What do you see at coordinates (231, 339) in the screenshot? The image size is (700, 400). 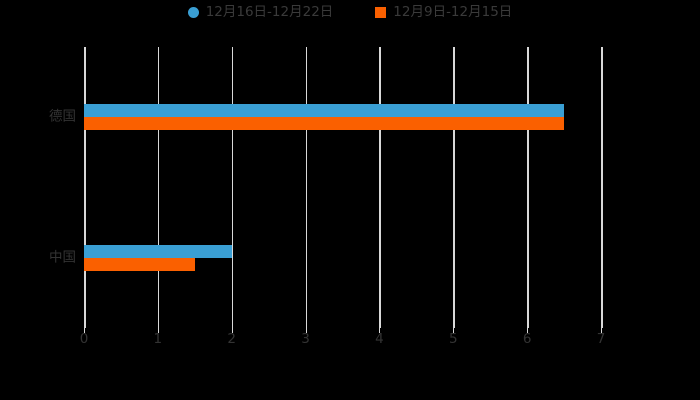 I see `x-axis-tick-label-2: 2` at bounding box center [231, 339].